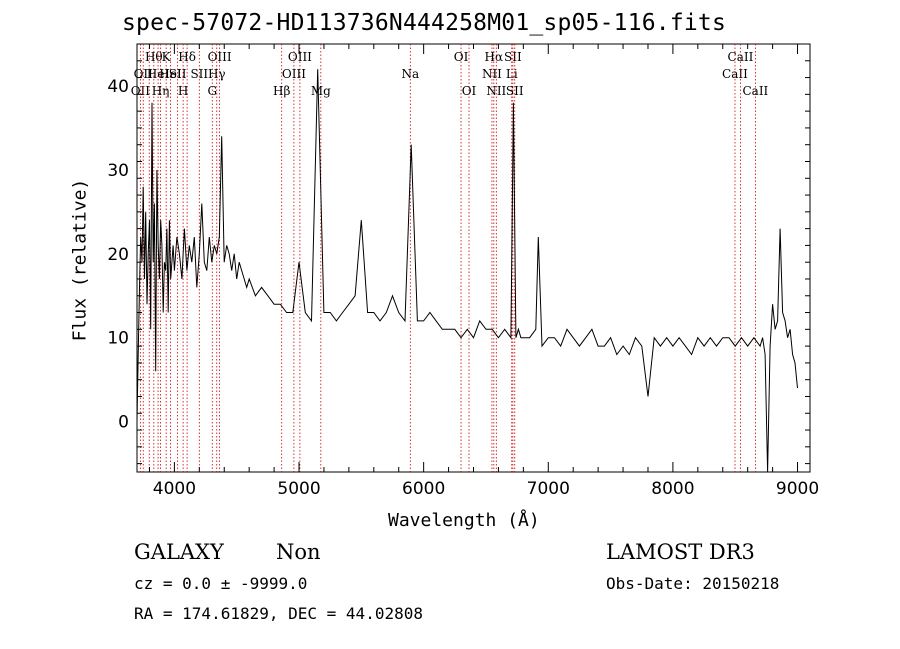  I want to click on x-tick-label: 8000, so click(672, 489).